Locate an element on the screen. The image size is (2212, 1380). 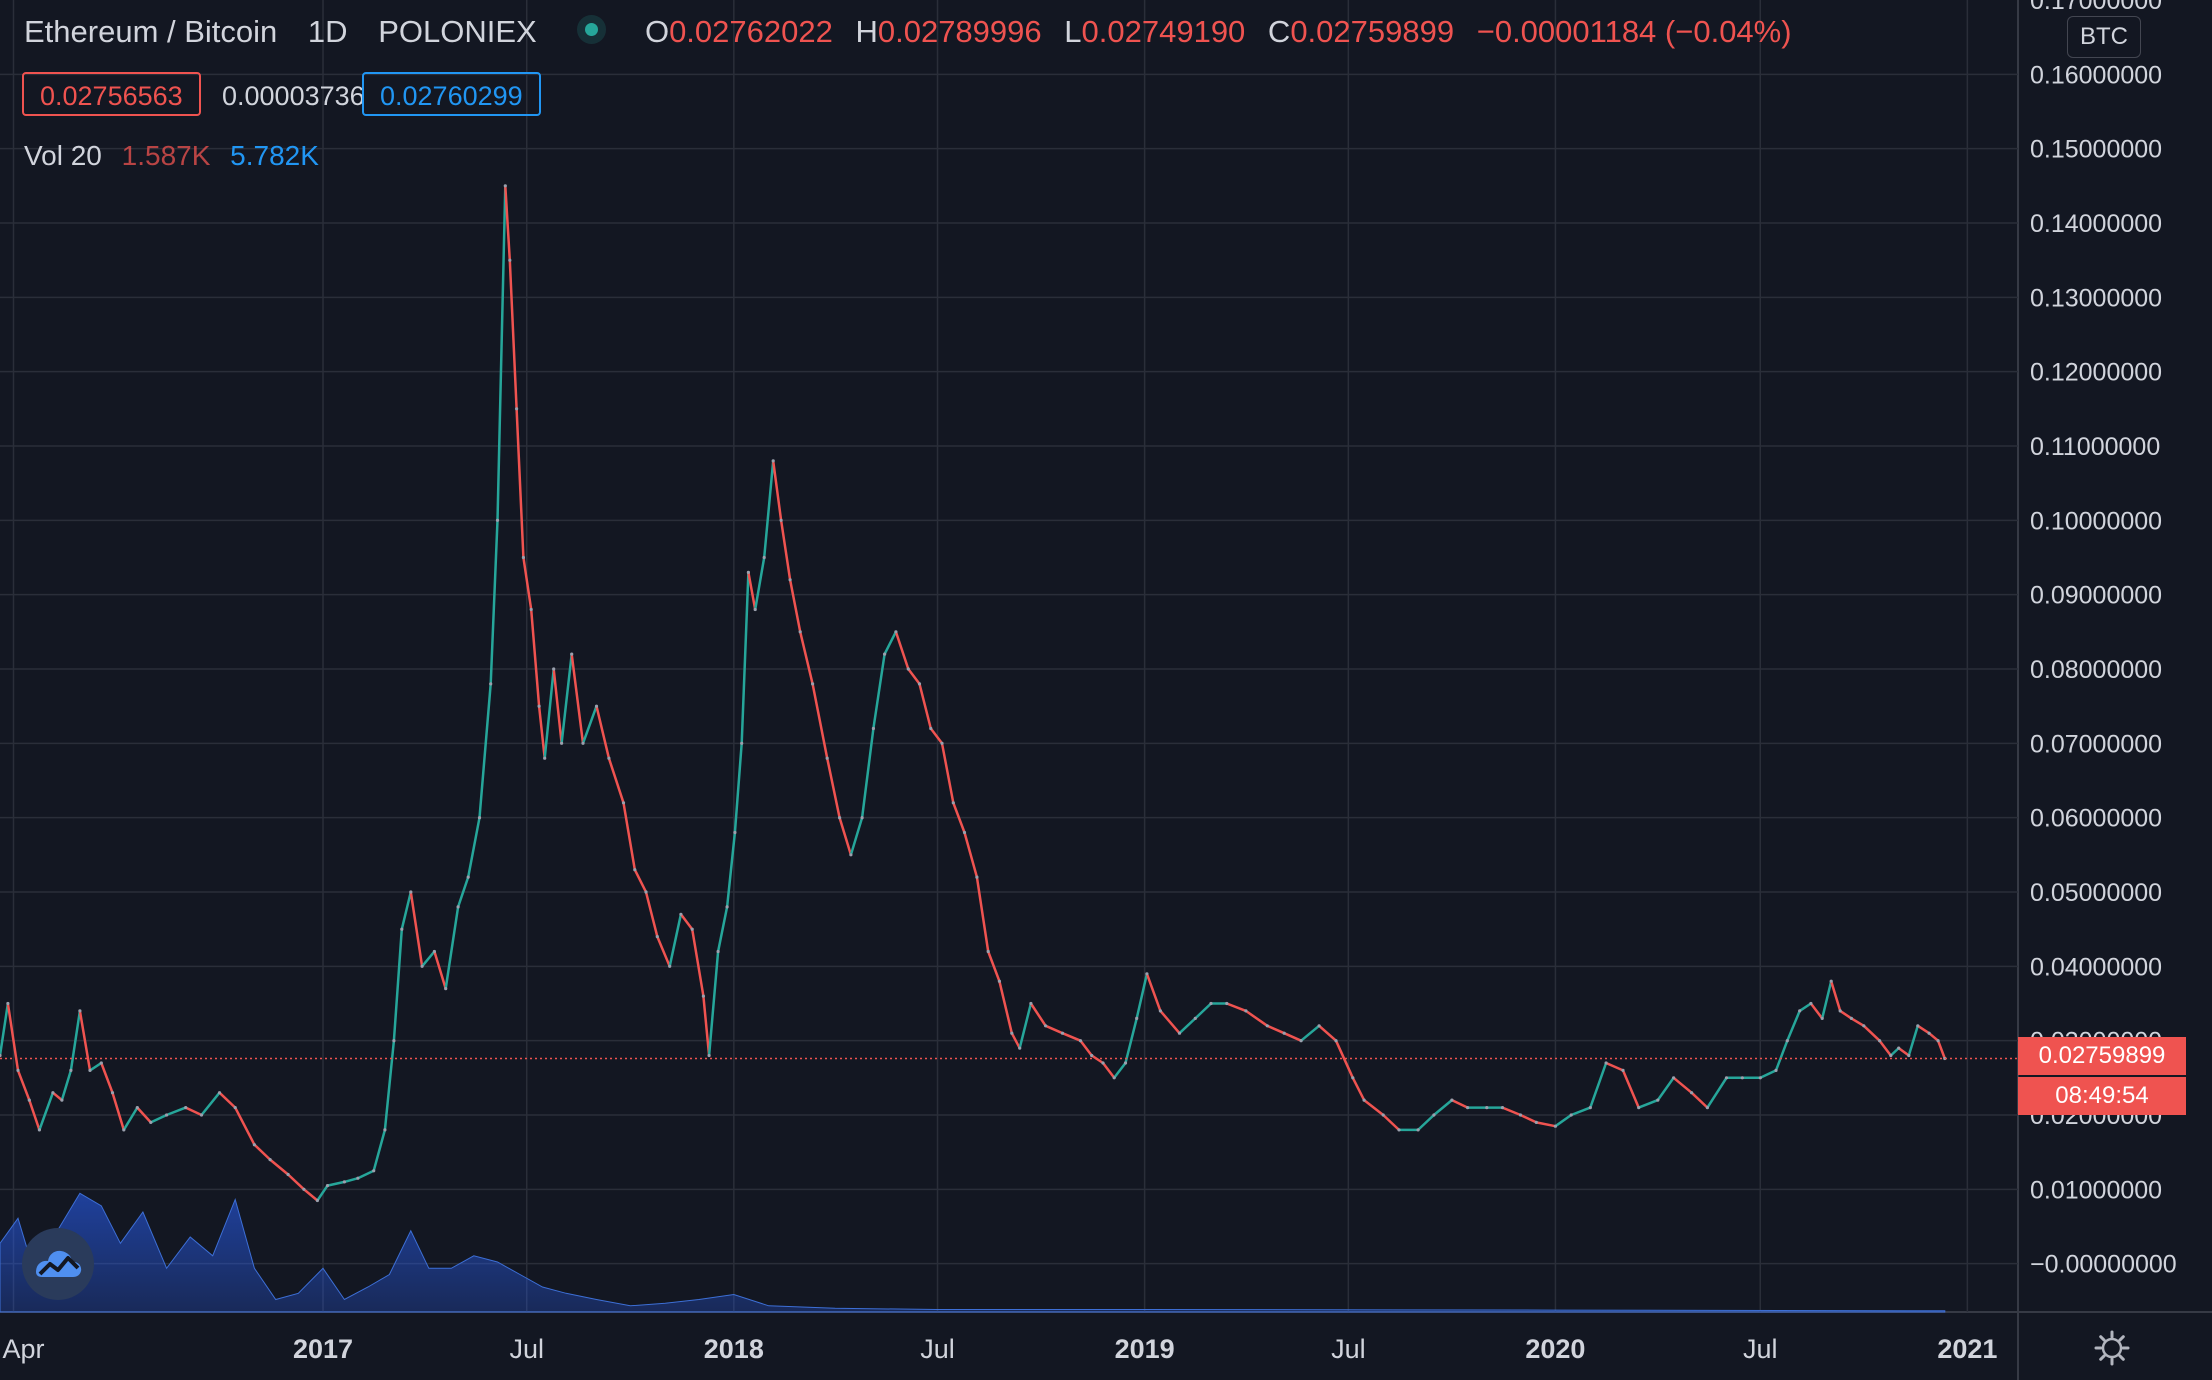
y-tick-label: 0.12000000 is located at coordinates (2096, 373).